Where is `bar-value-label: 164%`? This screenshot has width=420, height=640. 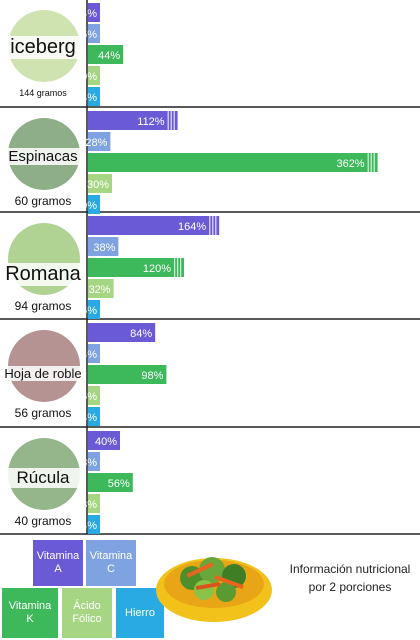 bar-value-label: 164% is located at coordinates (192, 227).